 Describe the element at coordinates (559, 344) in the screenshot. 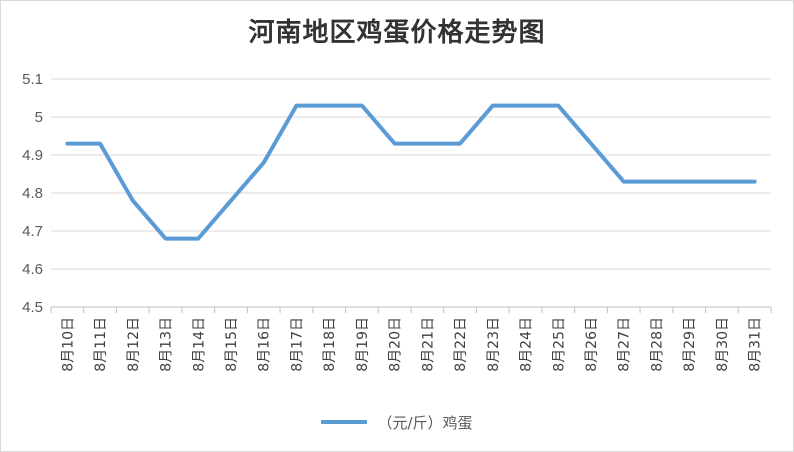

I see `x-tick-label: 8月25日` at that location.